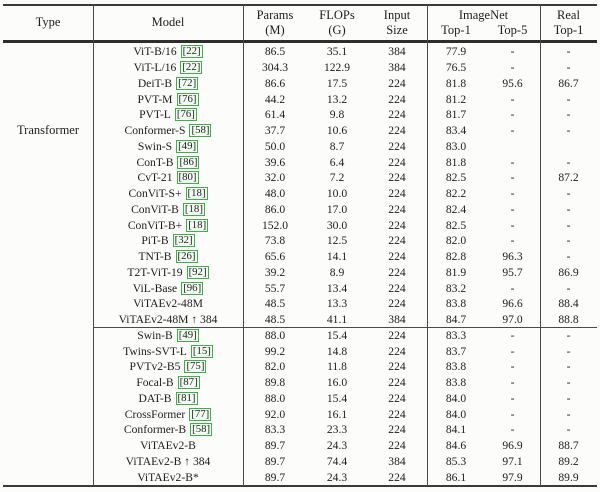 The height and width of the screenshot is (492, 600). I want to click on cell-params: 65.6, so click(275, 257).